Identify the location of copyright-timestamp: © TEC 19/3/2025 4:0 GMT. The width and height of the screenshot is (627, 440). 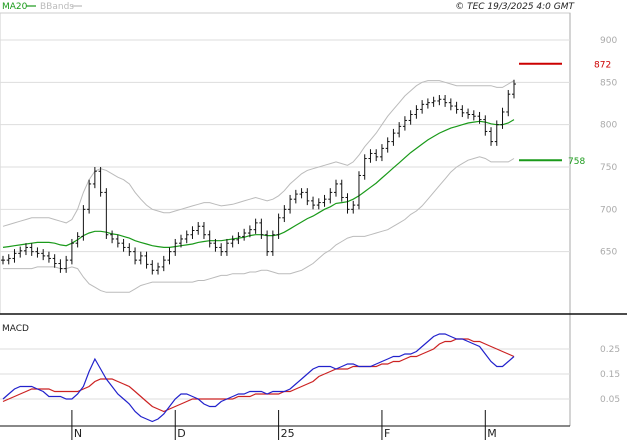
(515, 7).